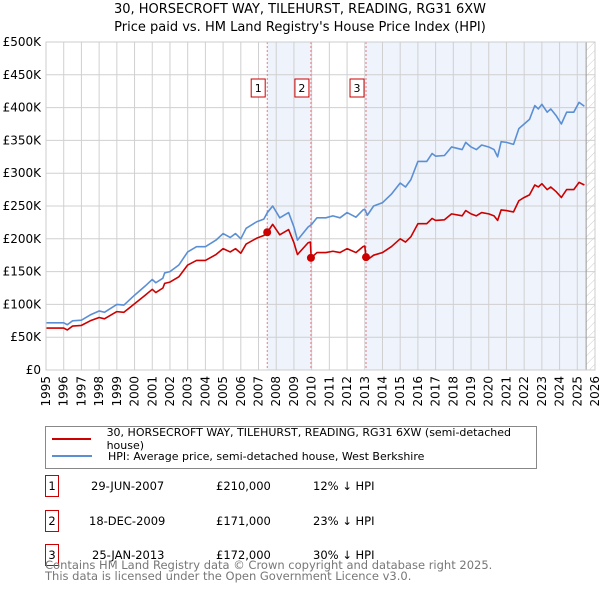 The image size is (600, 590). Describe the element at coordinates (365, 391) in the screenshot. I see `x-tick-label: 2013` at that location.